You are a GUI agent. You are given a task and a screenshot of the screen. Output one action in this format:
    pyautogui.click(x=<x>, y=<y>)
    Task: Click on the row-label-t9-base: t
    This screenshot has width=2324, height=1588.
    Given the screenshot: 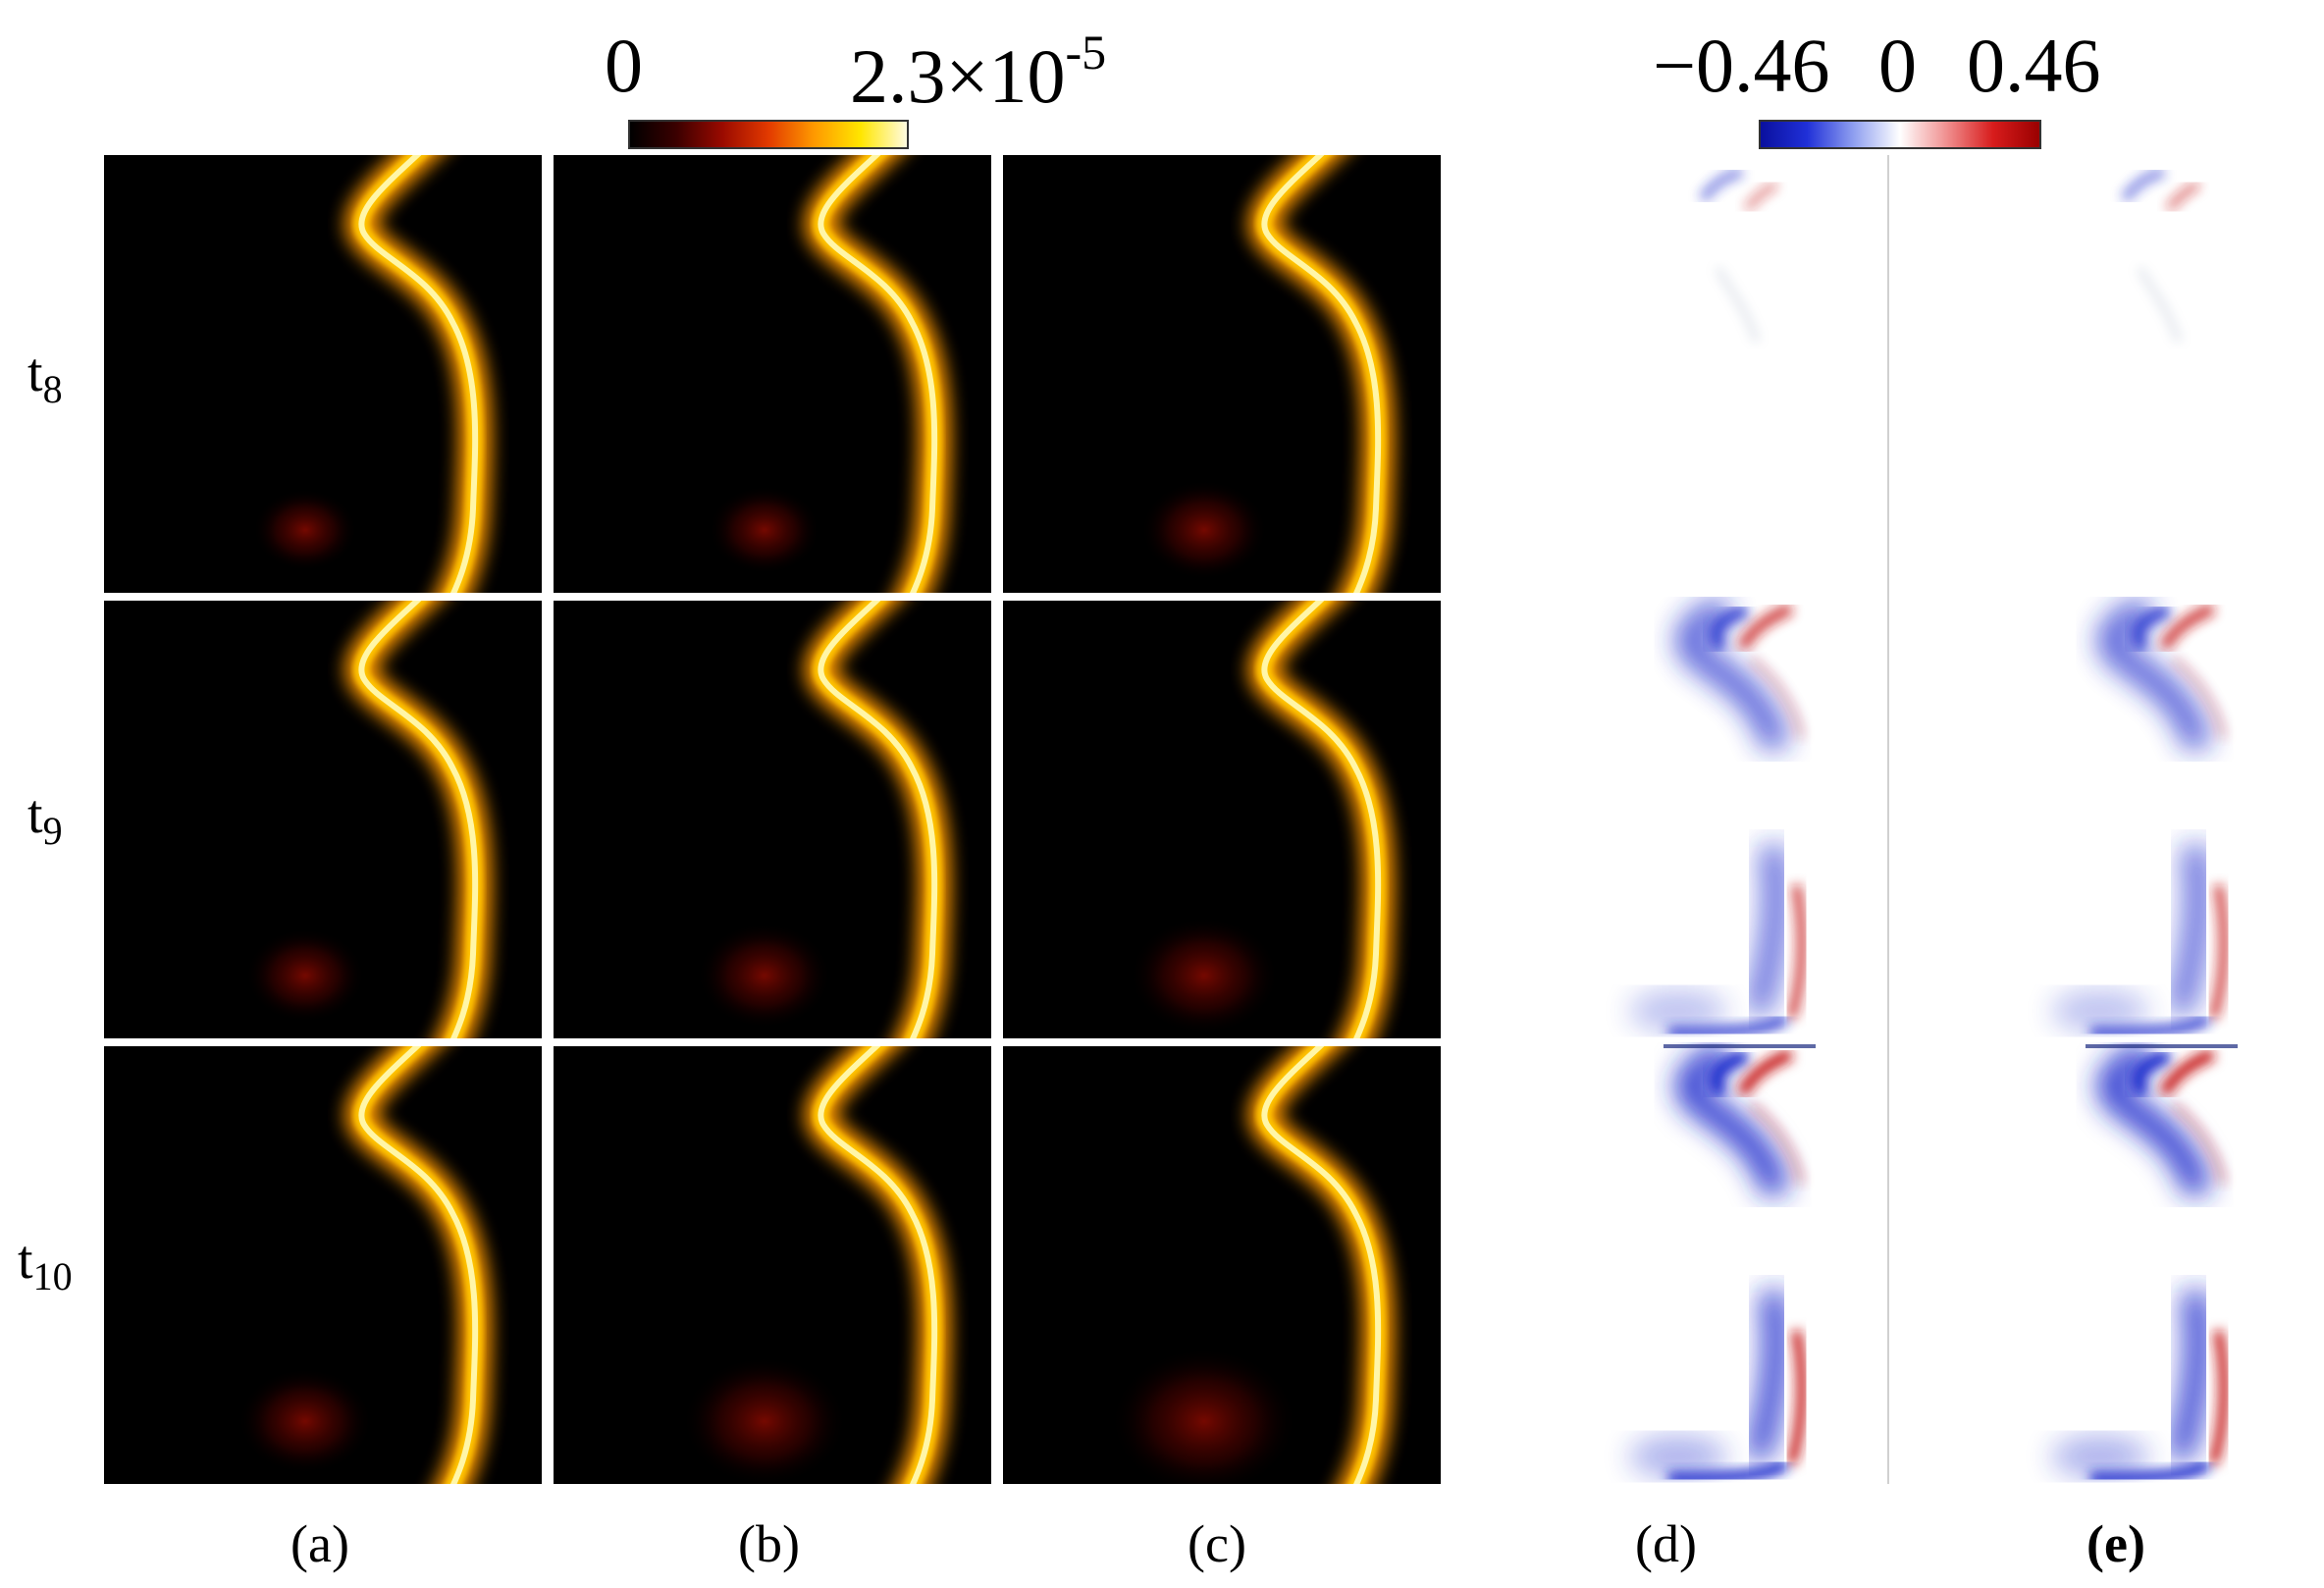 What is the action you would take?
    pyautogui.click(x=35, y=814)
    